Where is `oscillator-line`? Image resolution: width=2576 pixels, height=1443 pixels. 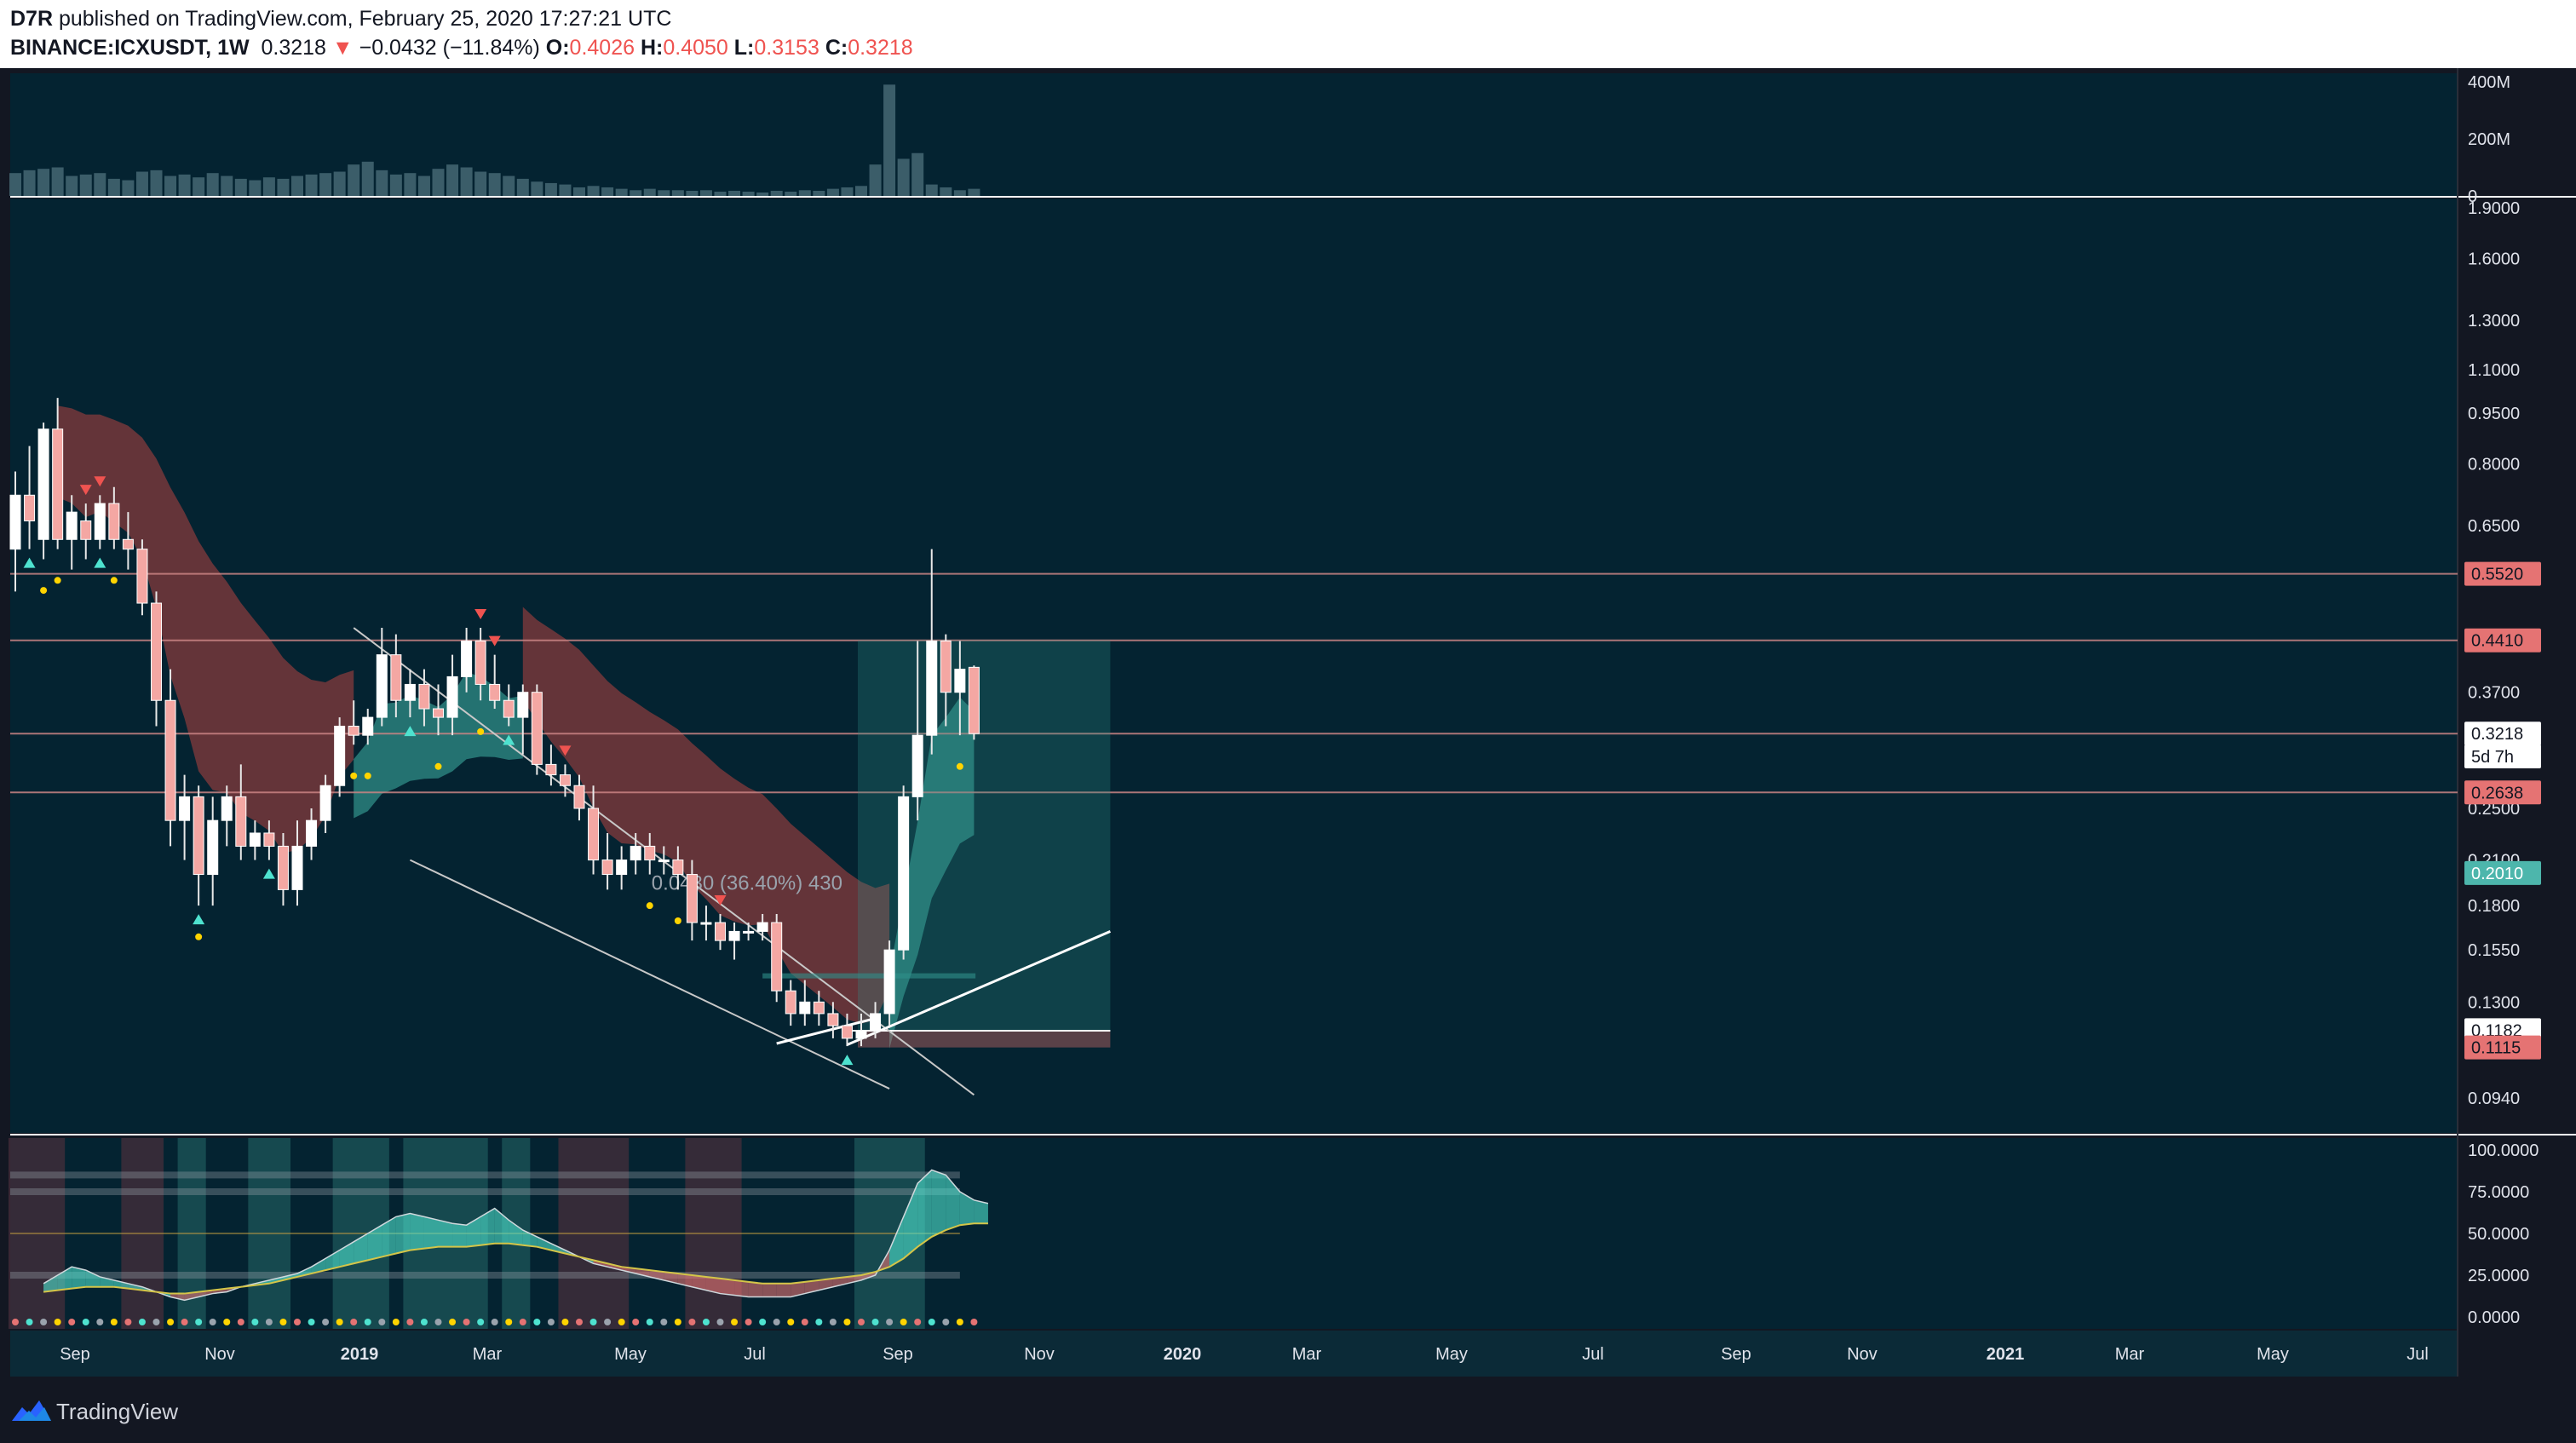
oscillator-line is located at coordinates (516, 1236).